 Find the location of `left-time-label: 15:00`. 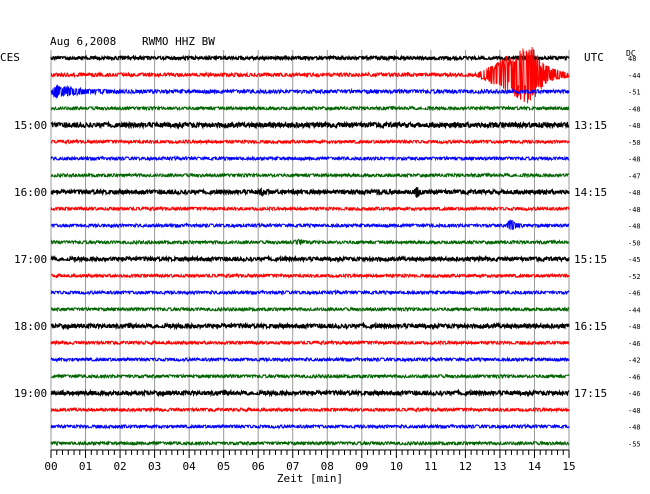

left-time-label: 15:00 is located at coordinates (30, 125).